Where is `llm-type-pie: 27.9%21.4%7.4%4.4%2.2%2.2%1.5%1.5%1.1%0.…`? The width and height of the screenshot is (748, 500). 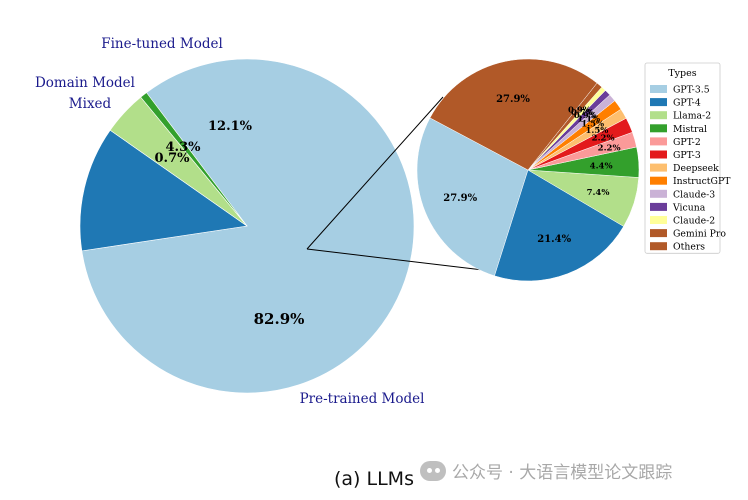
llm-type-pie: 27.9%21.4%7.4%4.4%2.2%2.2%1.5%1.5%1.1%0.… is located at coordinates (528, 170).